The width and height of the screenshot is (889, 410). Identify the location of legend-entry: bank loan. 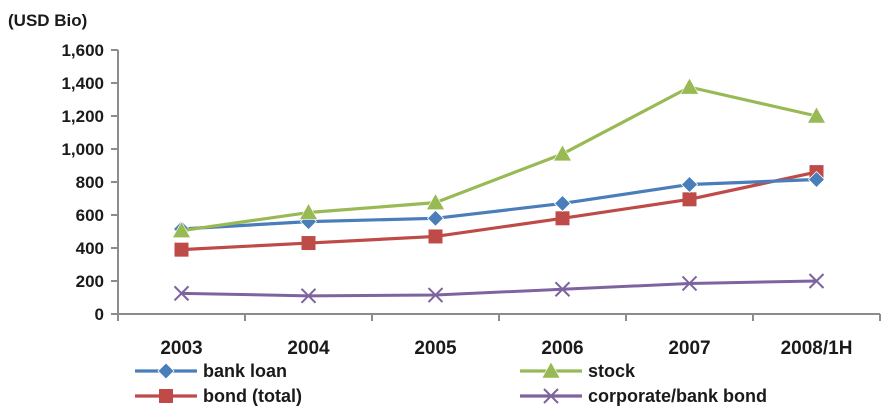
(211, 371).